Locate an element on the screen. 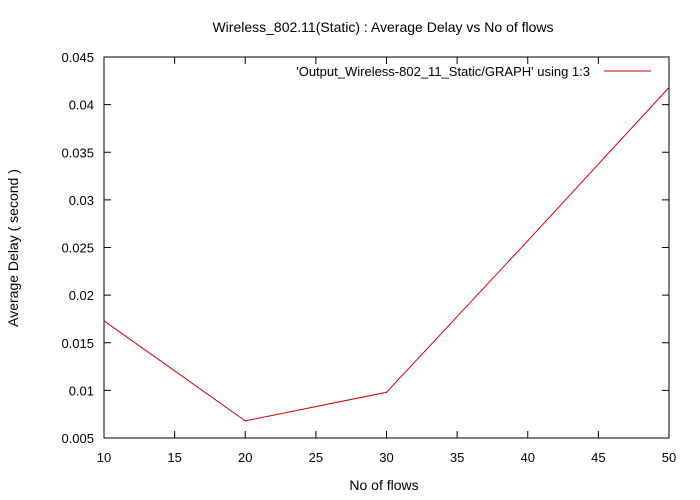 The width and height of the screenshot is (700, 500). x-tick-label: 10 is located at coordinates (104, 457).